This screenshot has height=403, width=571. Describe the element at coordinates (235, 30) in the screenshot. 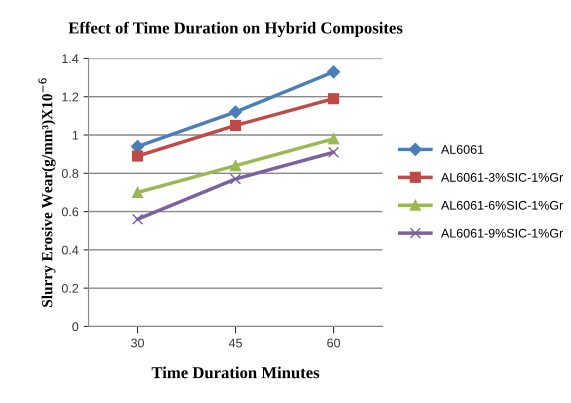

I see `chart-title: Effect of Time Duration on Hybrid Composites` at that location.